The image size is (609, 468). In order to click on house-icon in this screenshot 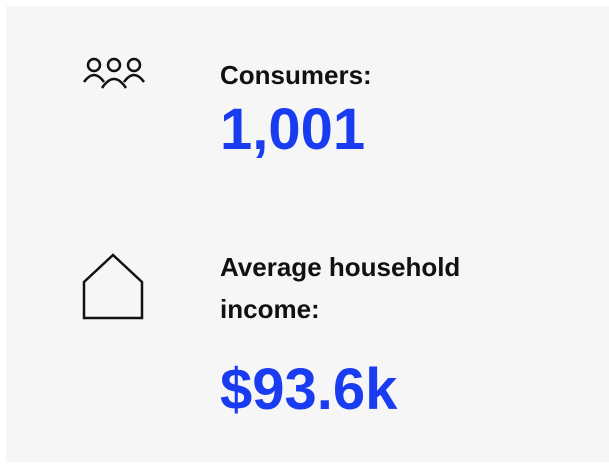, I will do `click(113, 286)`.